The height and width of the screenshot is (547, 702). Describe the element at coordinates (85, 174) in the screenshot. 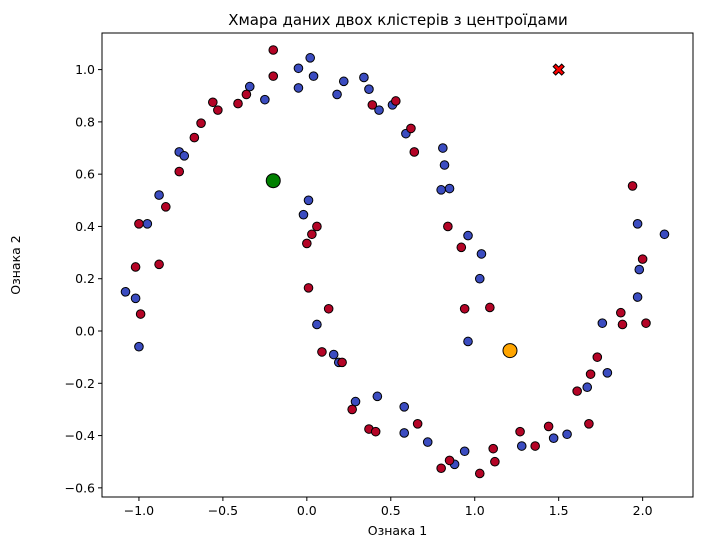

I see `y-tick-label: 0.6` at that location.